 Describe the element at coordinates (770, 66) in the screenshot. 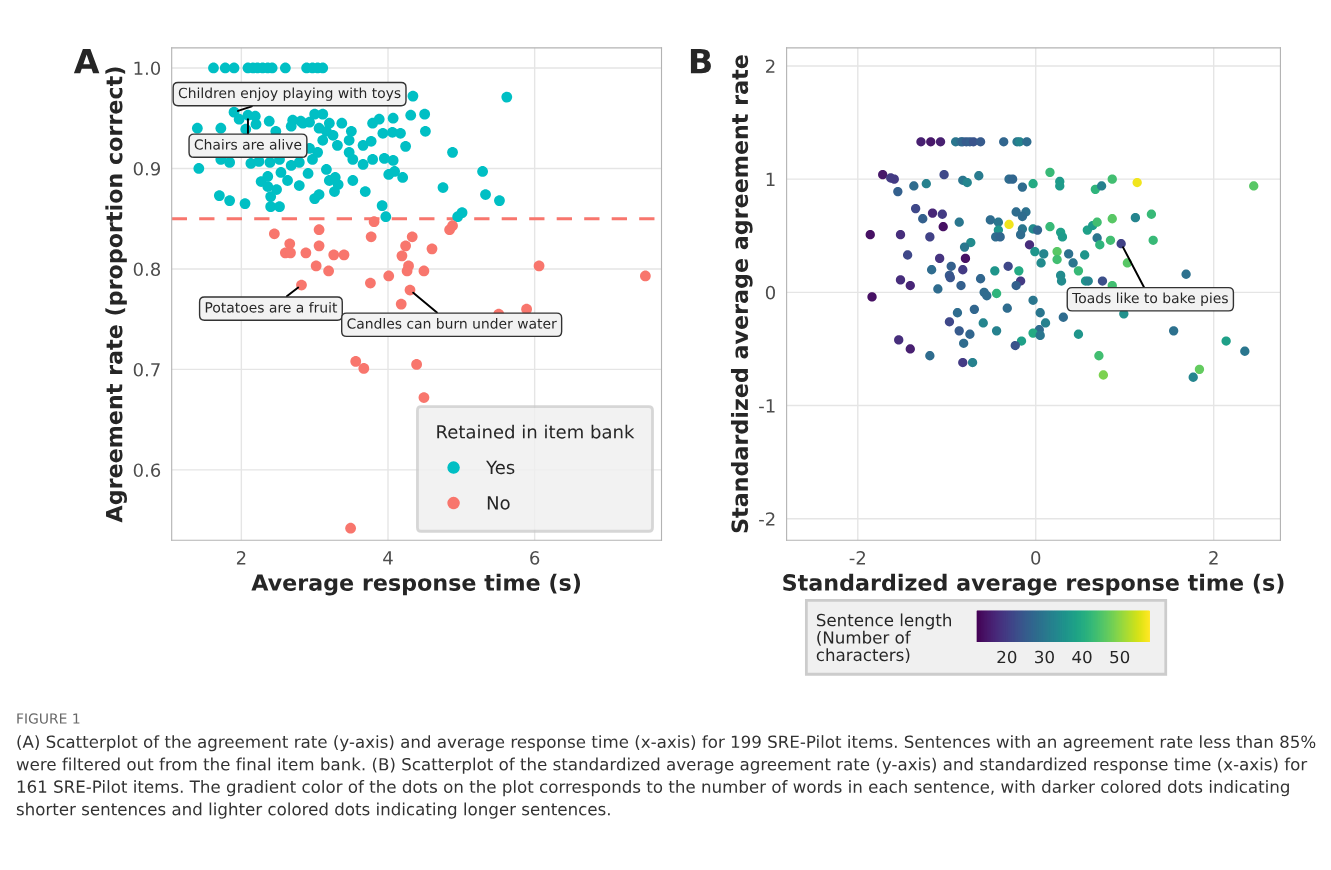

I see `y-tick-label: 2` at that location.